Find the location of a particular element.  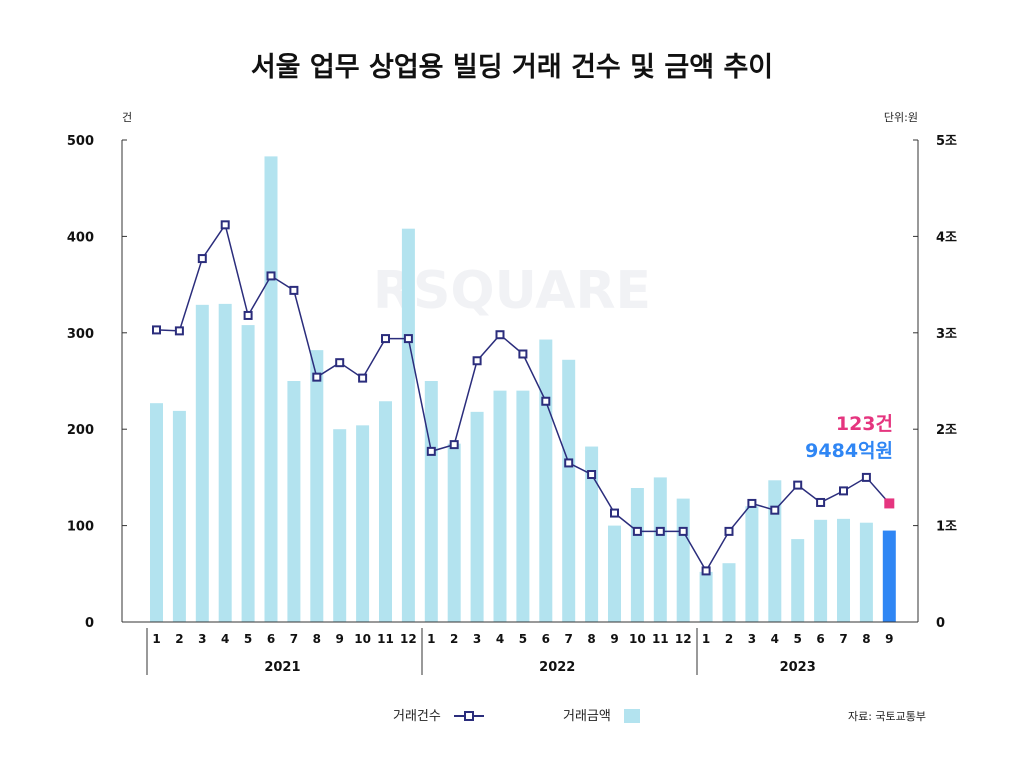

month-label-30: 6 is located at coordinates (820, 639).